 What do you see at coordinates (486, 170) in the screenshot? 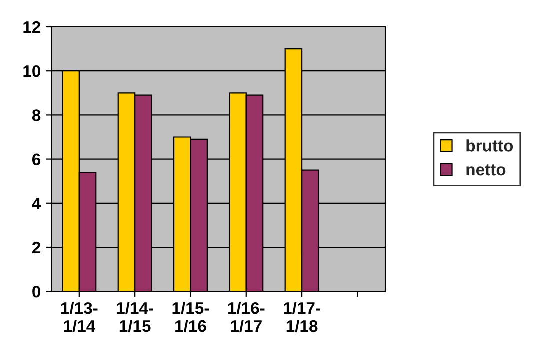
I see `legend-label: netto` at bounding box center [486, 170].